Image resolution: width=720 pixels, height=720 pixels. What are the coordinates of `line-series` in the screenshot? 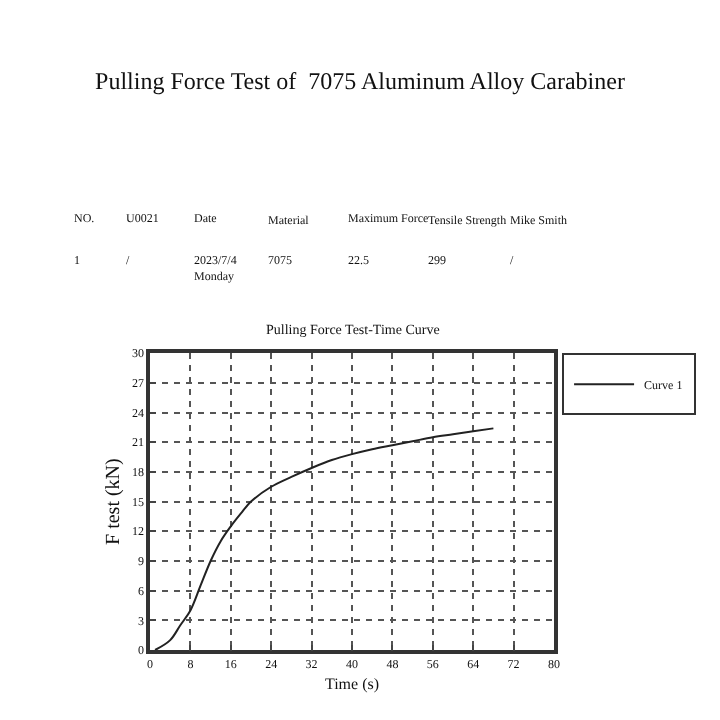 It's located at (324, 538).